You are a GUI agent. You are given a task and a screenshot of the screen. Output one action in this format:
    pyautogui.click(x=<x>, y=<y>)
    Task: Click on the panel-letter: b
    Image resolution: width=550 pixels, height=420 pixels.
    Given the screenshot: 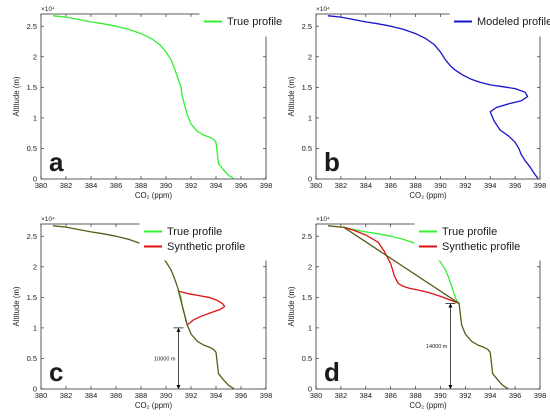 What is the action you would take?
    pyautogui.click(x=332, y=162)
    